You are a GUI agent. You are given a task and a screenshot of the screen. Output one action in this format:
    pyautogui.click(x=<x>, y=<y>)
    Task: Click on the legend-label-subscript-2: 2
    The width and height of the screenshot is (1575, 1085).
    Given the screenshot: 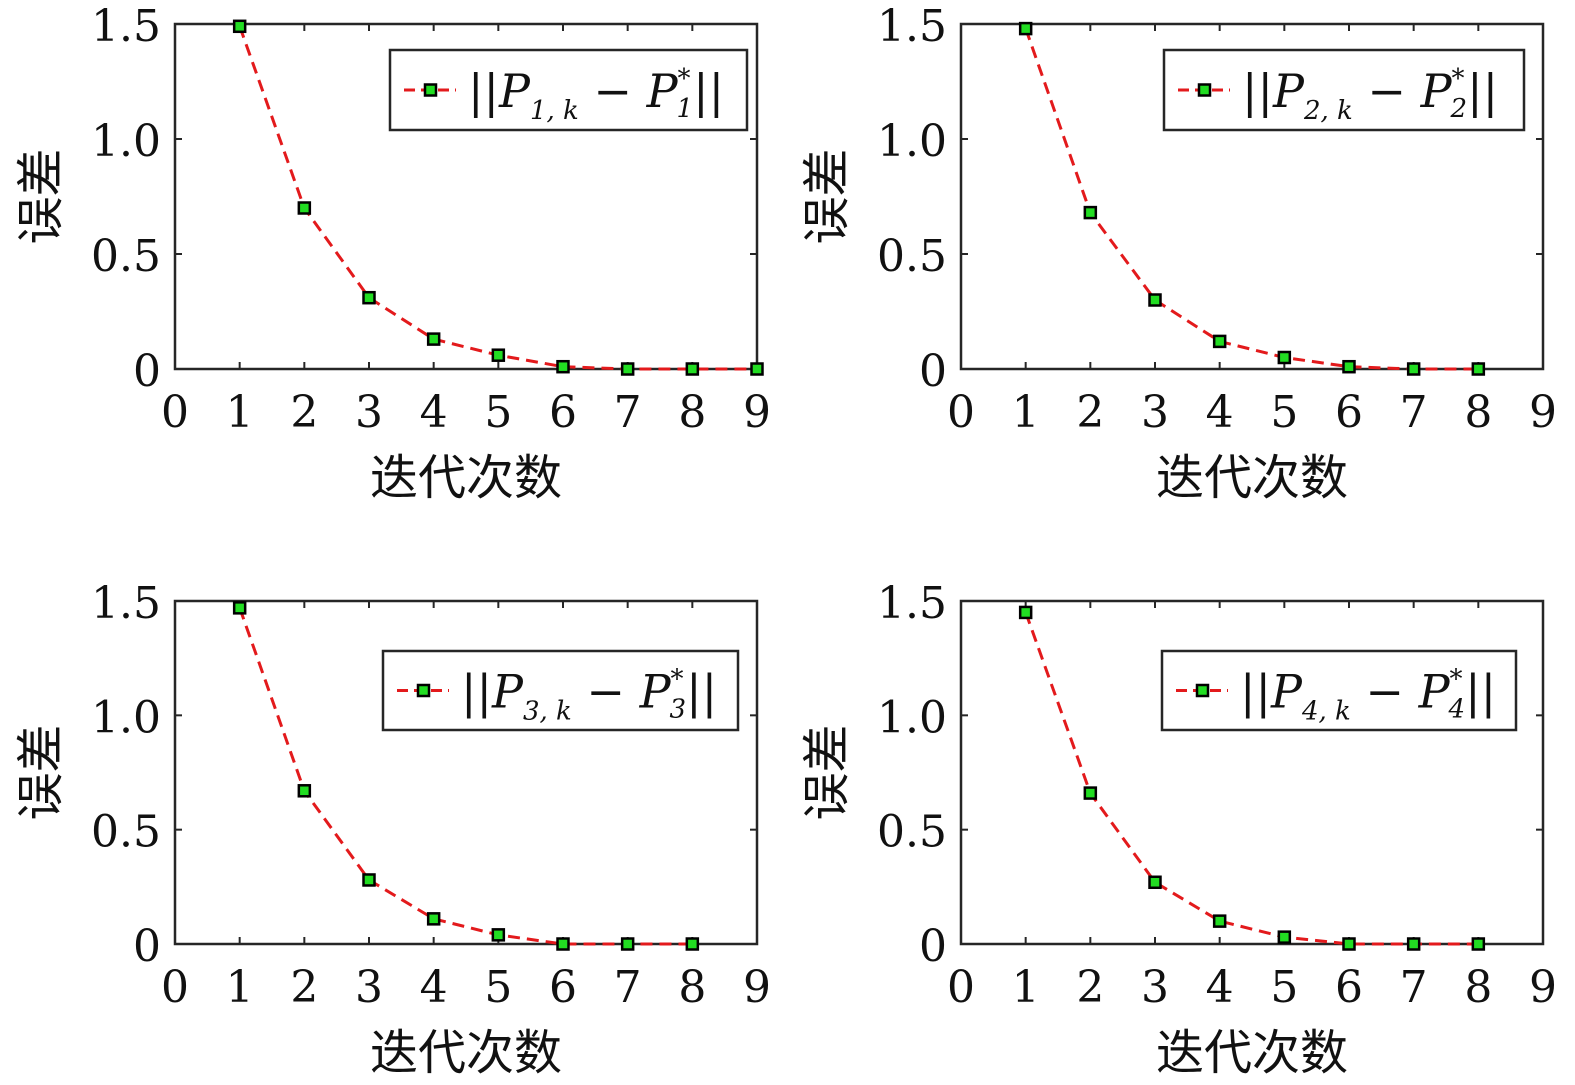 What is the action you would take?
    pyautogui.click(x=1459, y=109)
    